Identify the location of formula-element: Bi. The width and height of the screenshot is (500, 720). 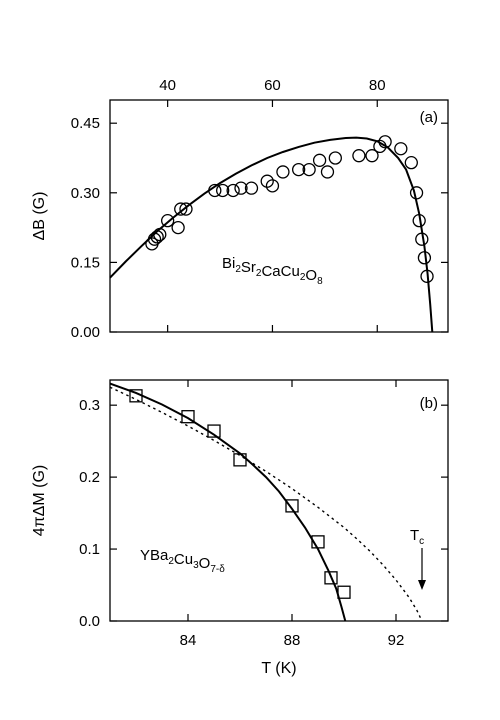
(228, 263).